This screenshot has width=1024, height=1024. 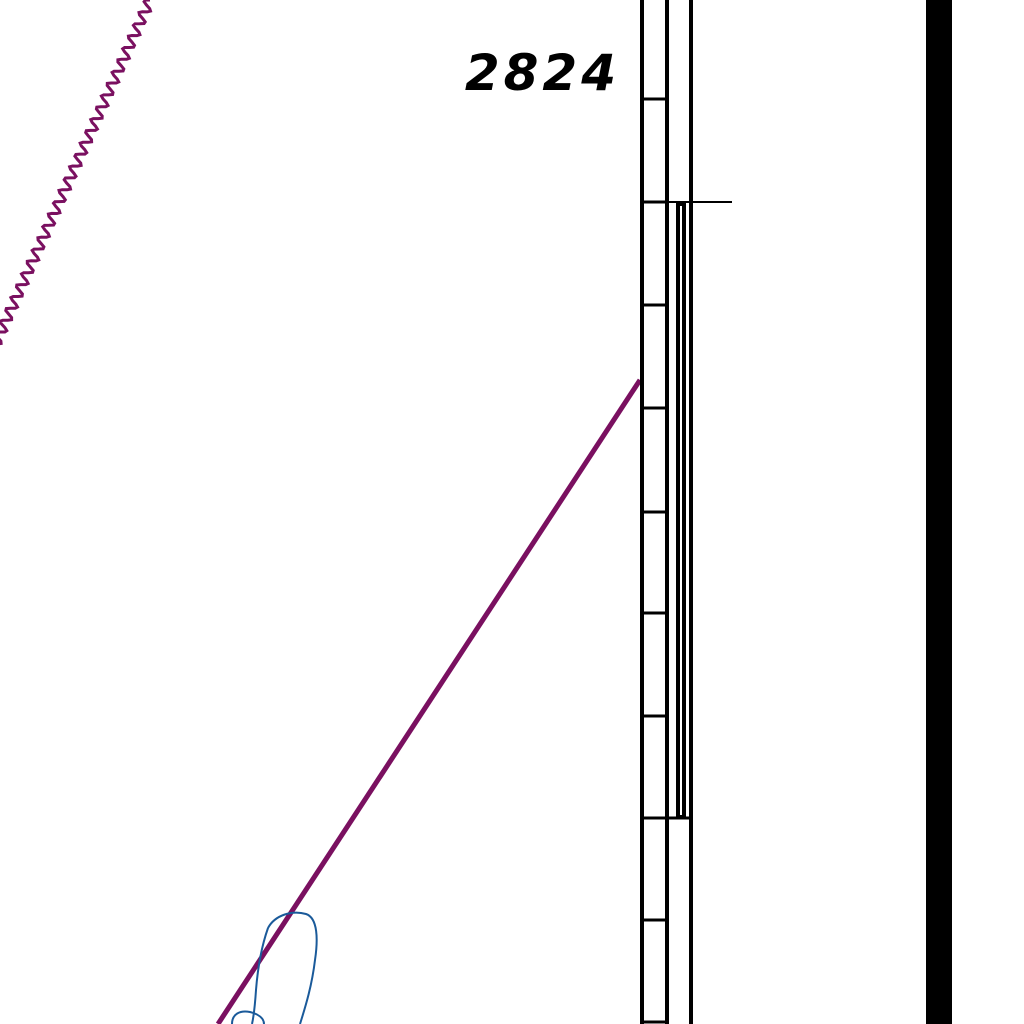 I want to click on scale-bar-filled-segment-core, so click(x=681, y=510).